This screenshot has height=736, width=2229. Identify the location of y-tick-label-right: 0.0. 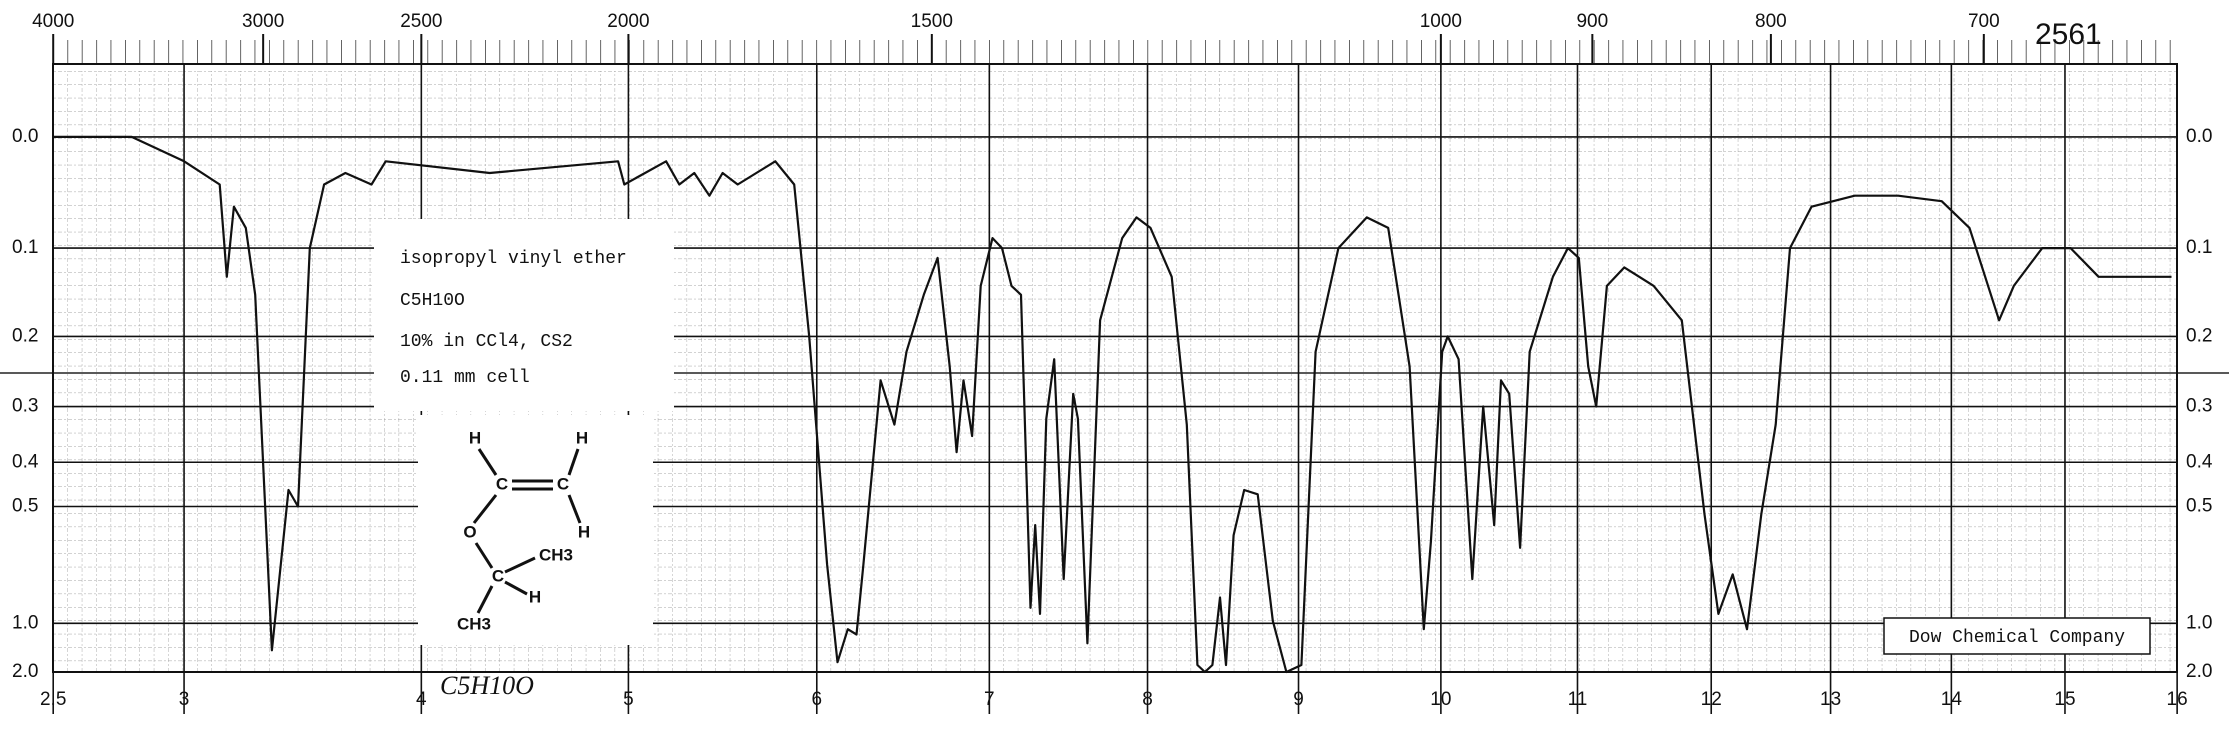
(2199, 136).